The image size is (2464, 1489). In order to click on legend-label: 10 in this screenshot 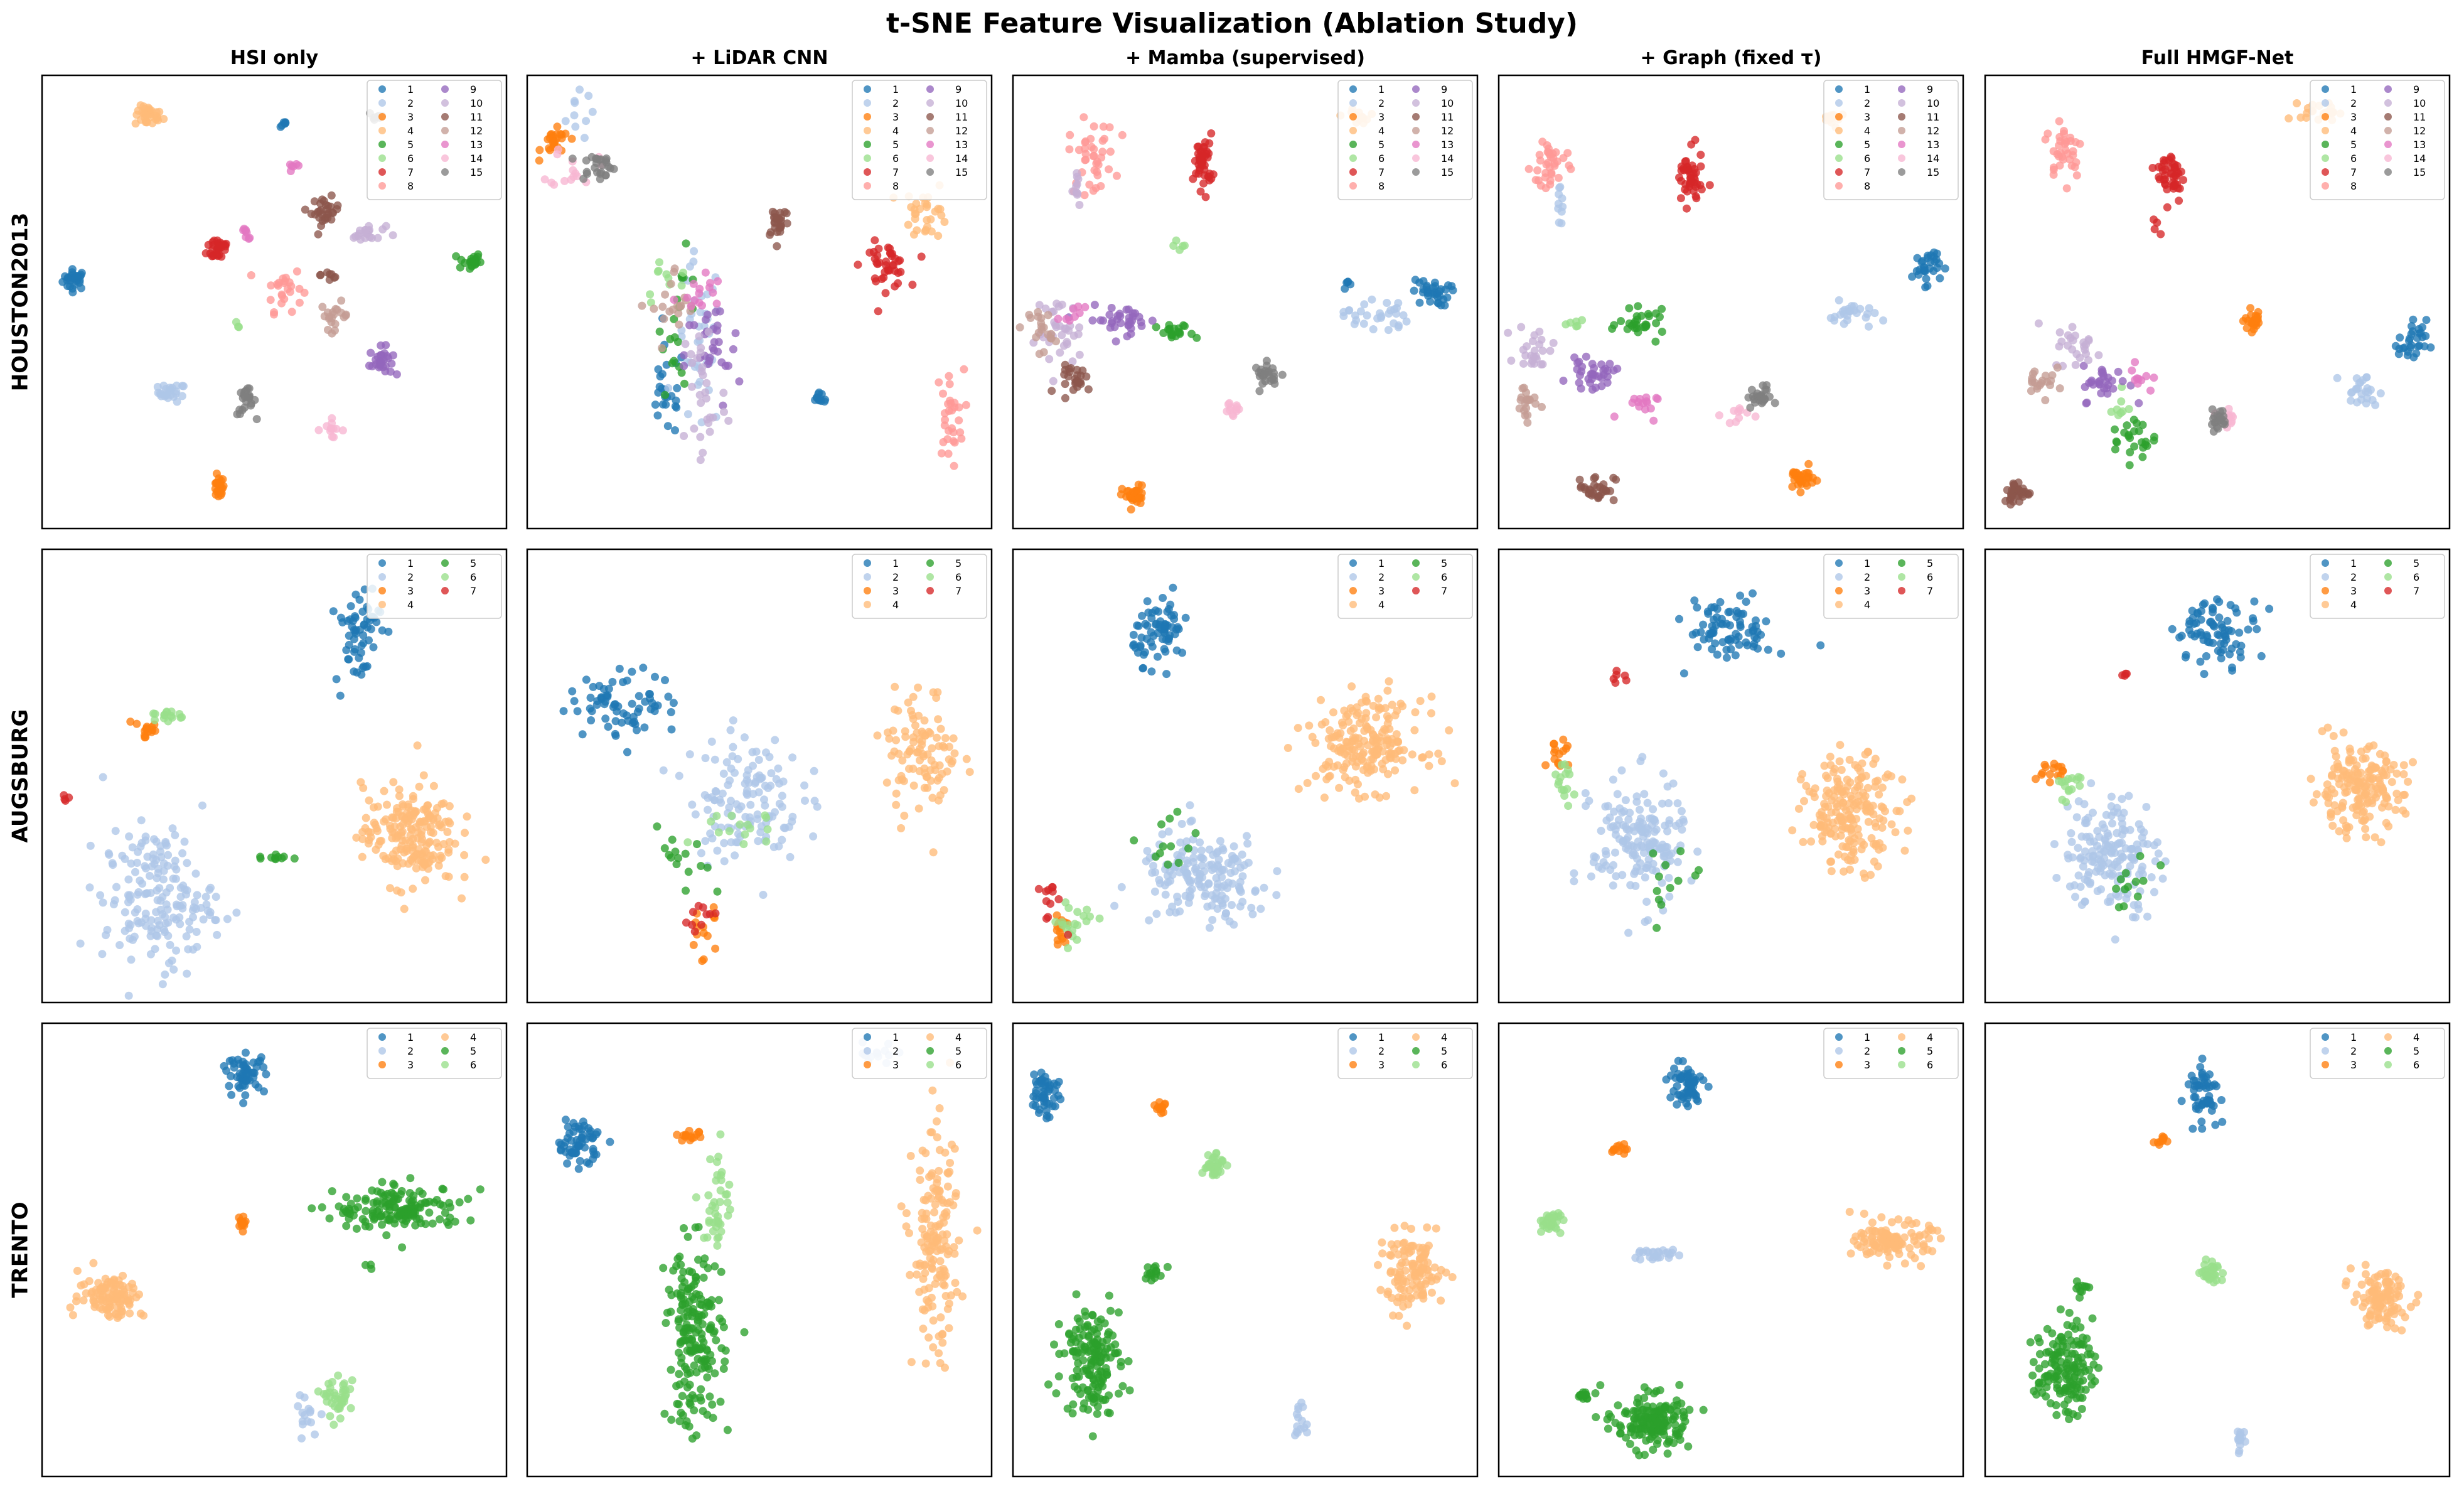, I will do `click(476, 103)`.